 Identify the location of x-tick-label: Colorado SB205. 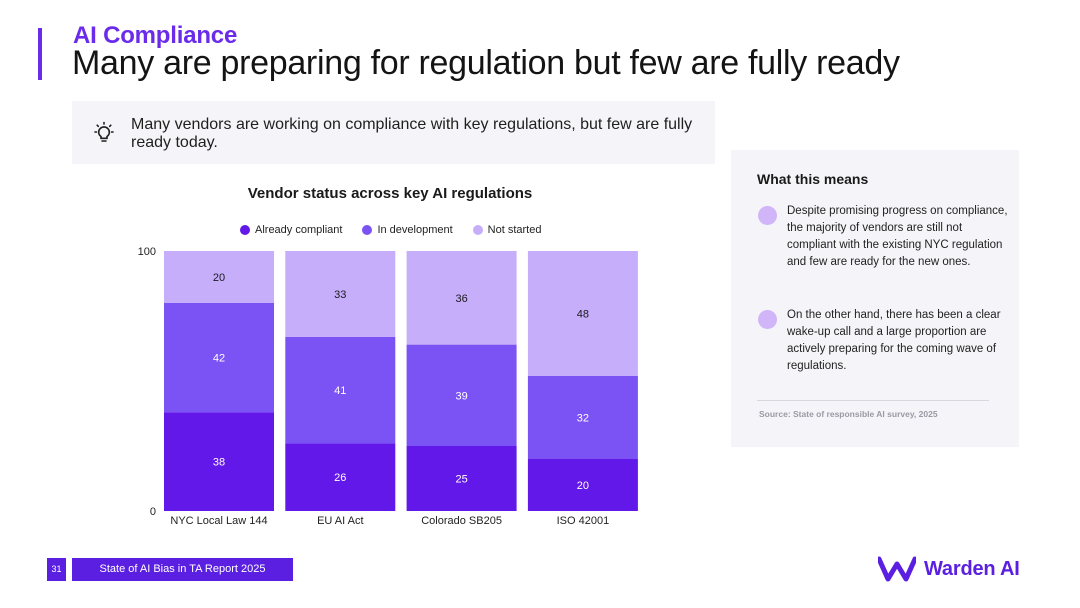
(461, 521).